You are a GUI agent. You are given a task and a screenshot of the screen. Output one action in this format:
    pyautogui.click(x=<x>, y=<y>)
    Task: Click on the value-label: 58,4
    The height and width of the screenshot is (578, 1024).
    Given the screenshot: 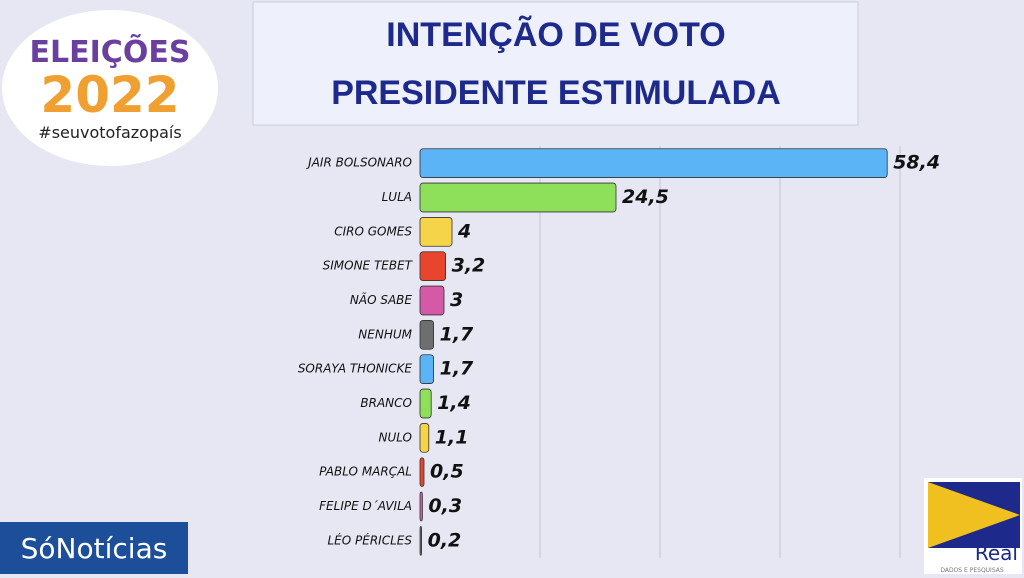 What is the action you would take?
    pyautogui.click(x=916, y=163)
    